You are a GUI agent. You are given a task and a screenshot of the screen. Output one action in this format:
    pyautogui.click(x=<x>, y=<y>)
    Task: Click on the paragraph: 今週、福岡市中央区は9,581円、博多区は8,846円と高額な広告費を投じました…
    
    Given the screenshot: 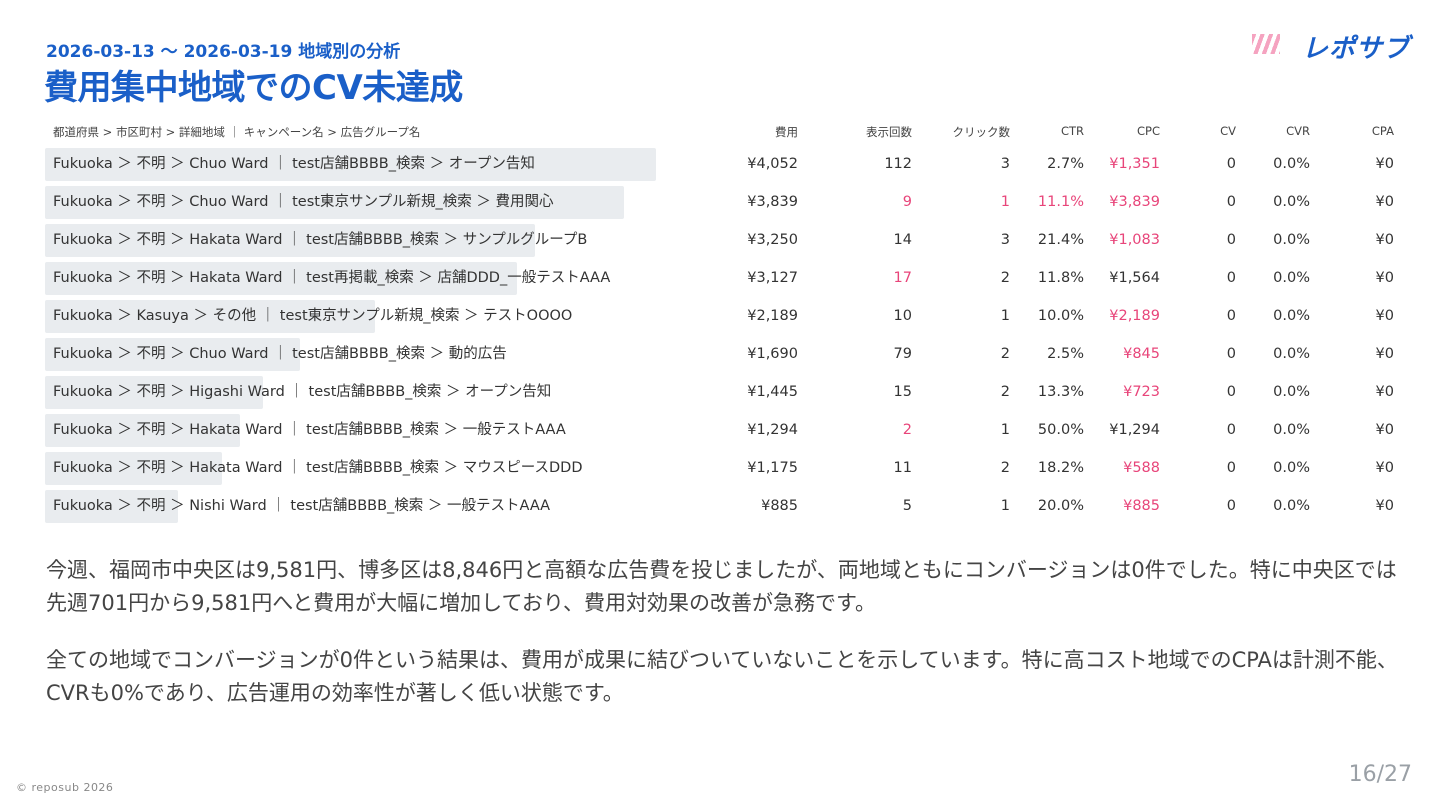 What is the action you would take?
    pyautogui.click(x=721, y=586)
    